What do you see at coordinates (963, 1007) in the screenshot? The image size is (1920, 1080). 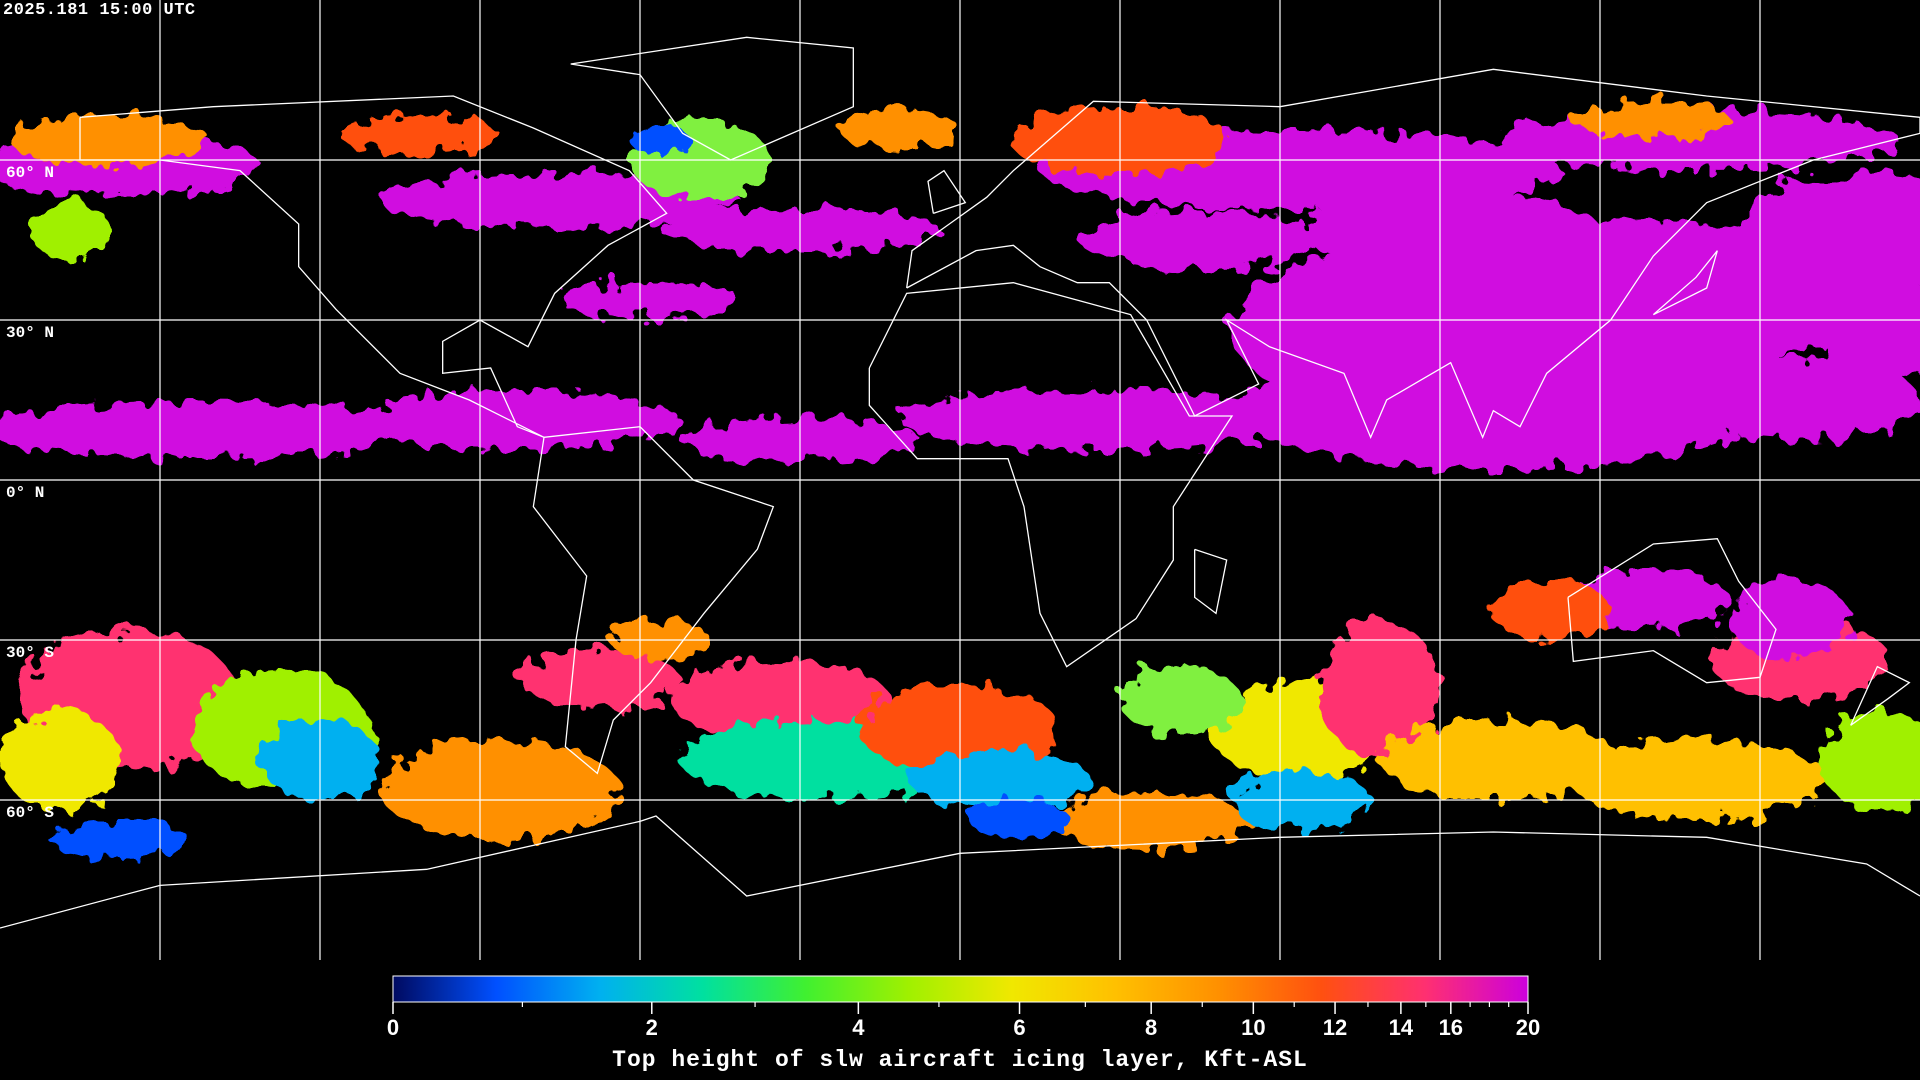 I see `colorbar: 0 2 4 6 8 10 12 14 16 20` at bounding box center [963, 1007].